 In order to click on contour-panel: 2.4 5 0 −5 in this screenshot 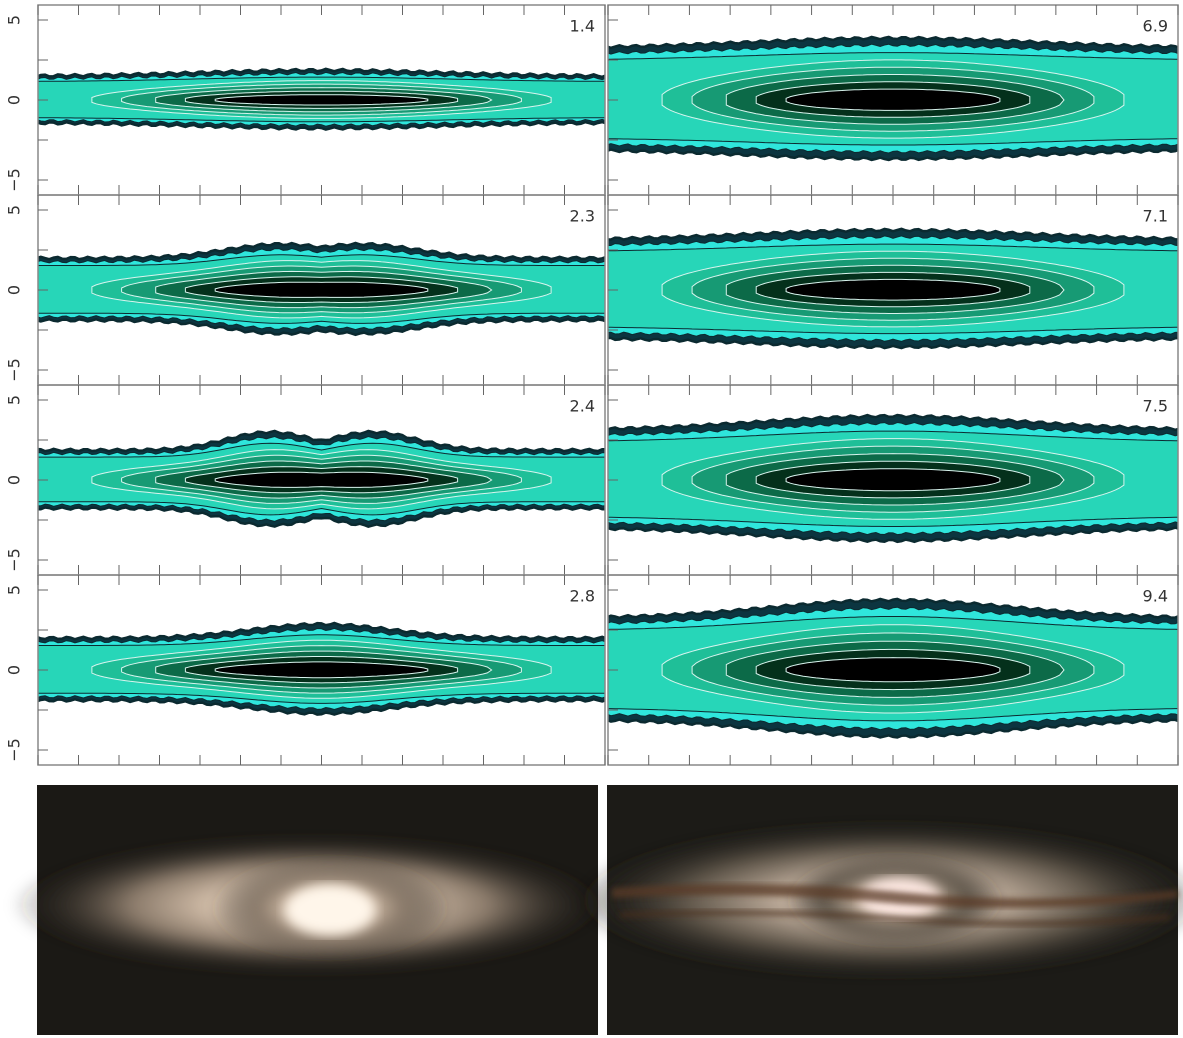, I will do `click(305, 480)`.